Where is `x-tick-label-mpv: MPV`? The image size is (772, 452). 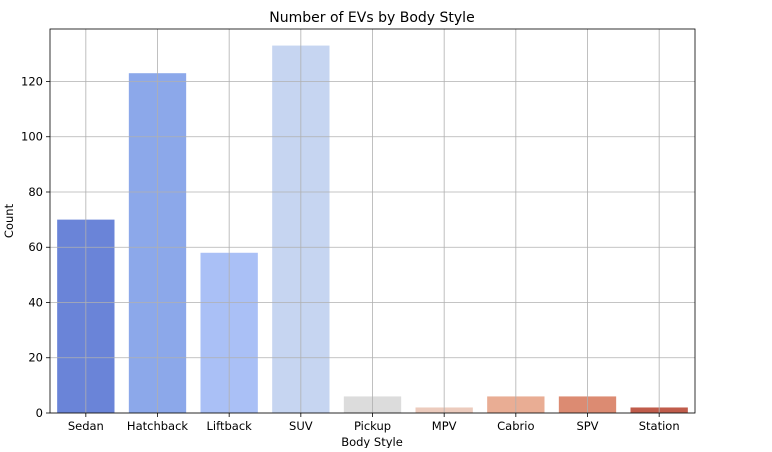
x-tick-label-mpv: MPV is located at coordinates (444, 426).